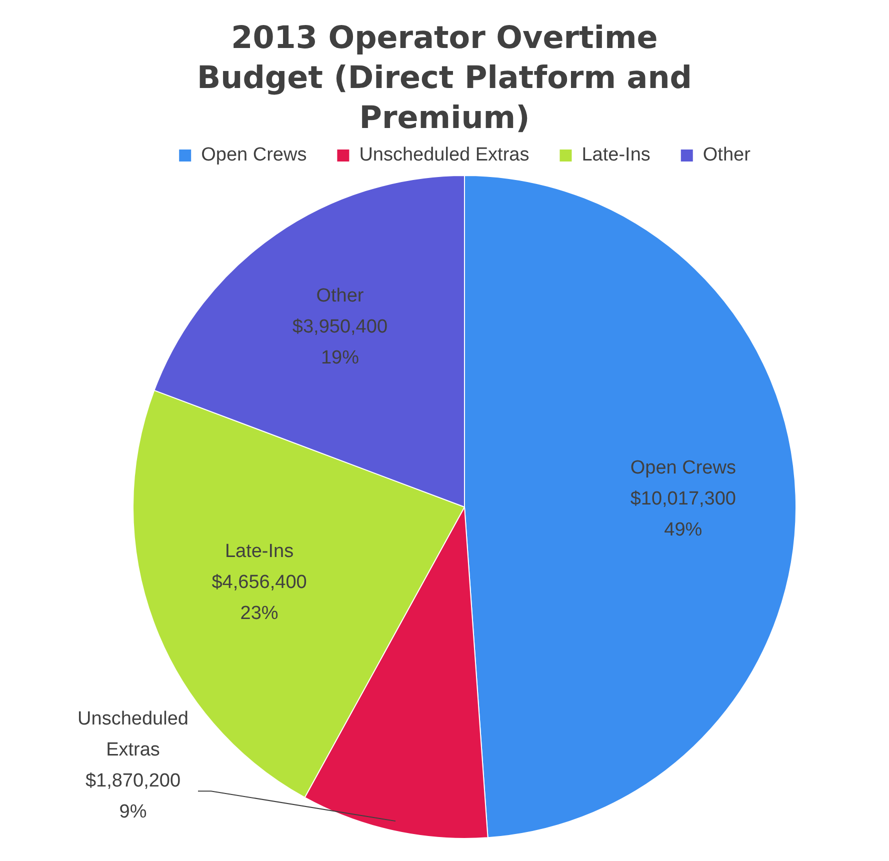 This screenshot has height=861, width=889. Describe the element at coordinates (444, 77) in the screenshot. I see `chart-title: 2013 Operator Overtime Budget (Direct Platform and Premium)` at that location.